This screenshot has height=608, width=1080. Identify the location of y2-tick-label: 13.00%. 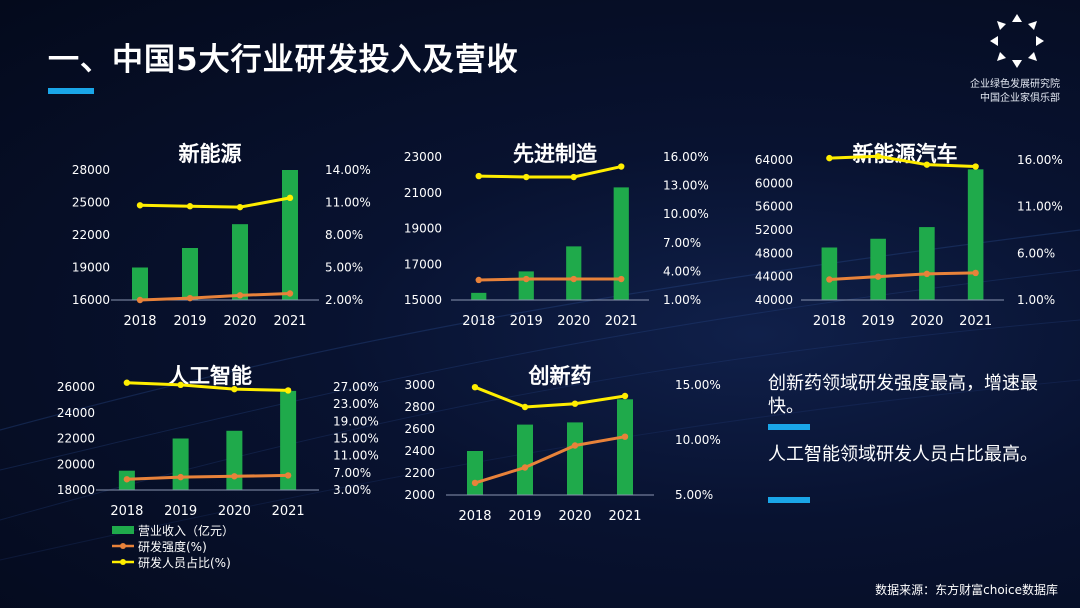
(686, 186).